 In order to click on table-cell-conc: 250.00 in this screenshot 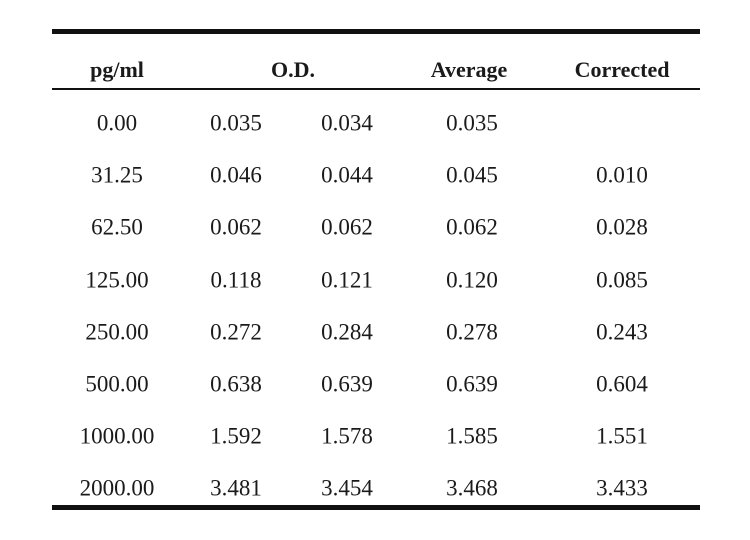, I will do `click(117, 332)`.